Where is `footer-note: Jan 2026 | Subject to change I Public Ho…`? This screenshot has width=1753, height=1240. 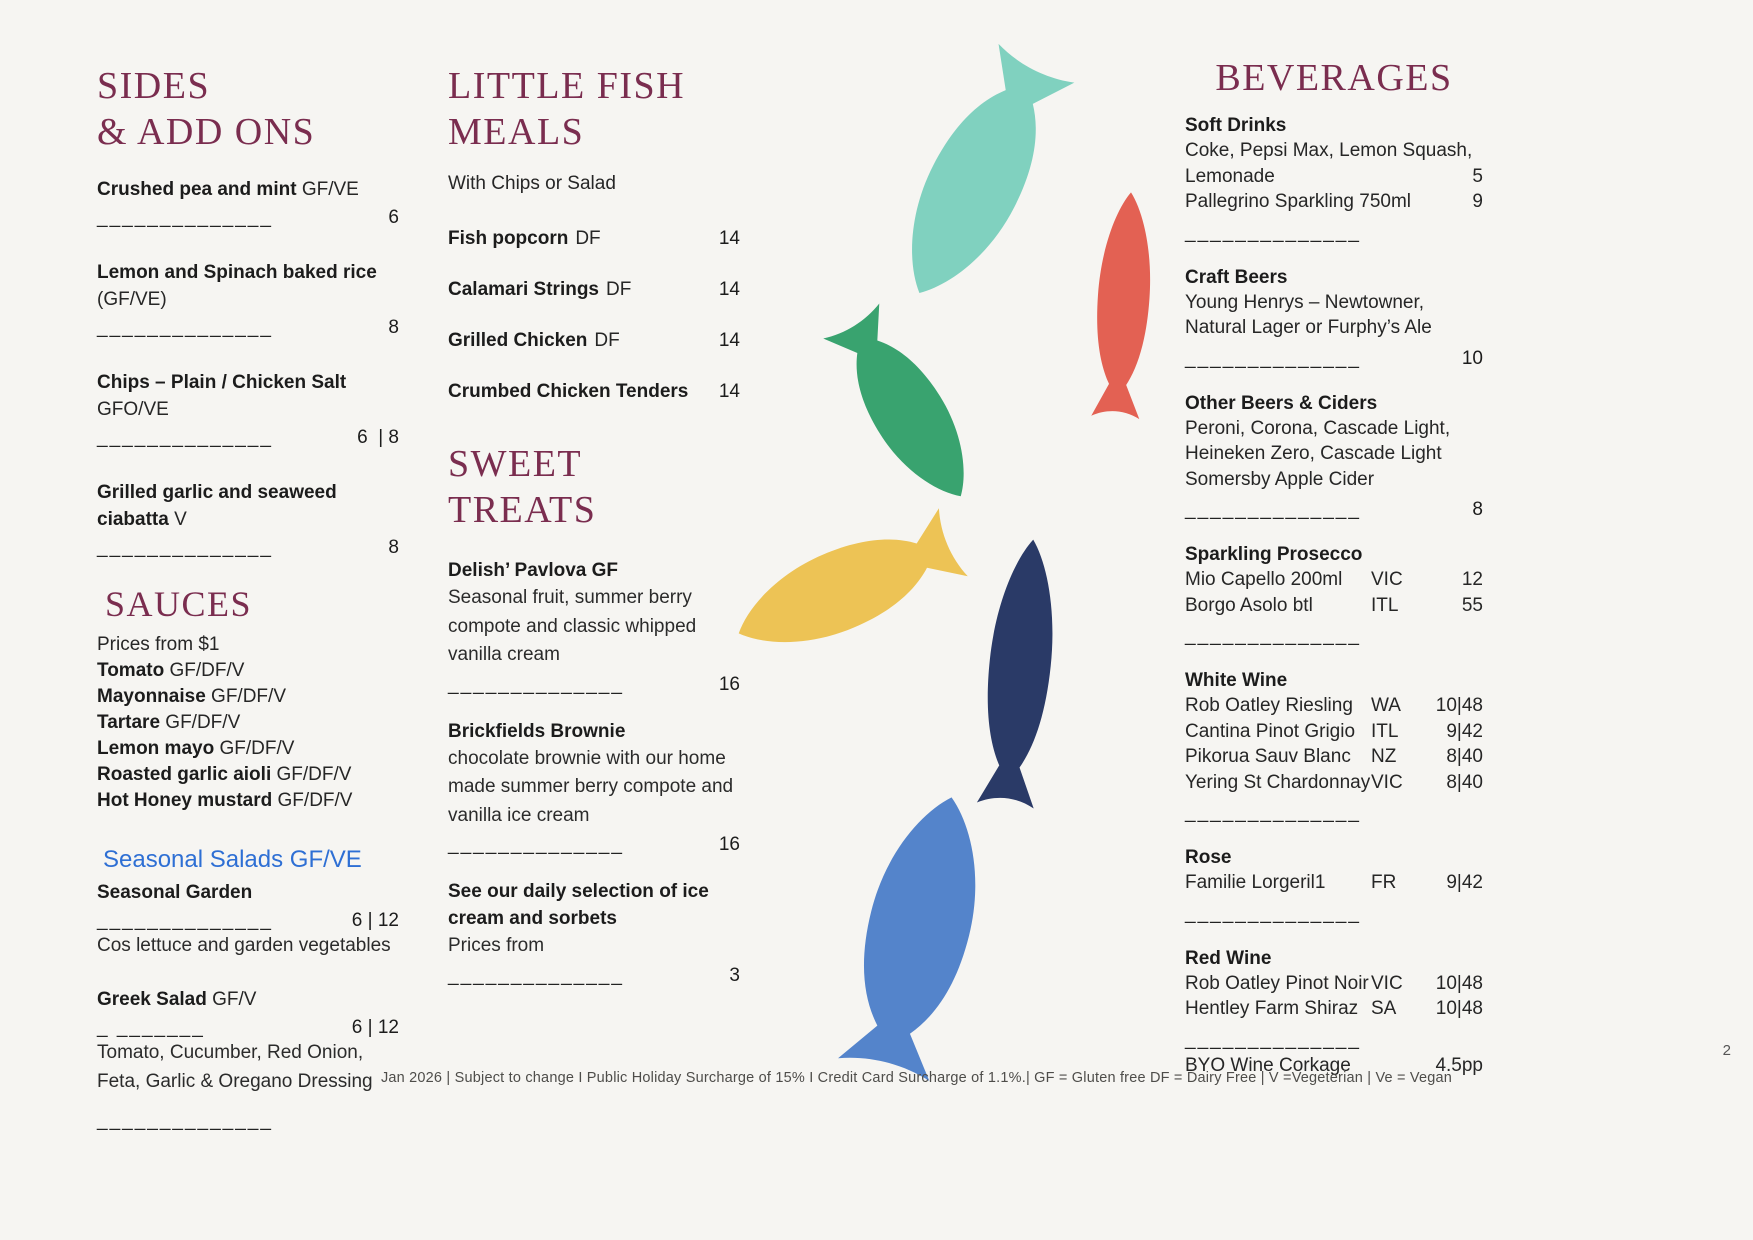
footer-note: Jan 2026 | Subject to change I Public Ho… is located at coordinates (916, 1078).